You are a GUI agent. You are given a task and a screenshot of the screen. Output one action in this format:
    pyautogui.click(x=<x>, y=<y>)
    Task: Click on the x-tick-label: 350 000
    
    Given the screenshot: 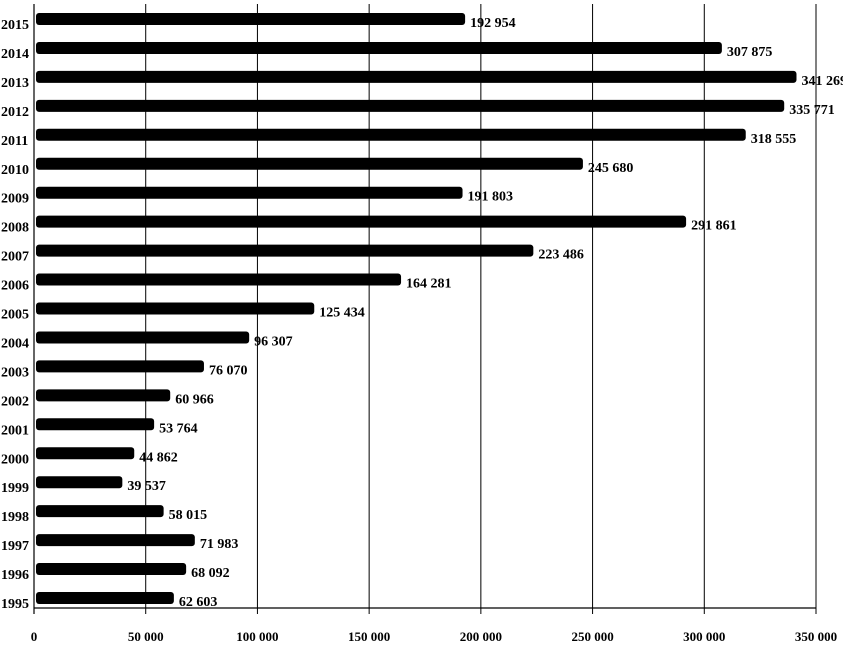 What is the action you would take?
    pyautogui.click(x=816, y=636)
    